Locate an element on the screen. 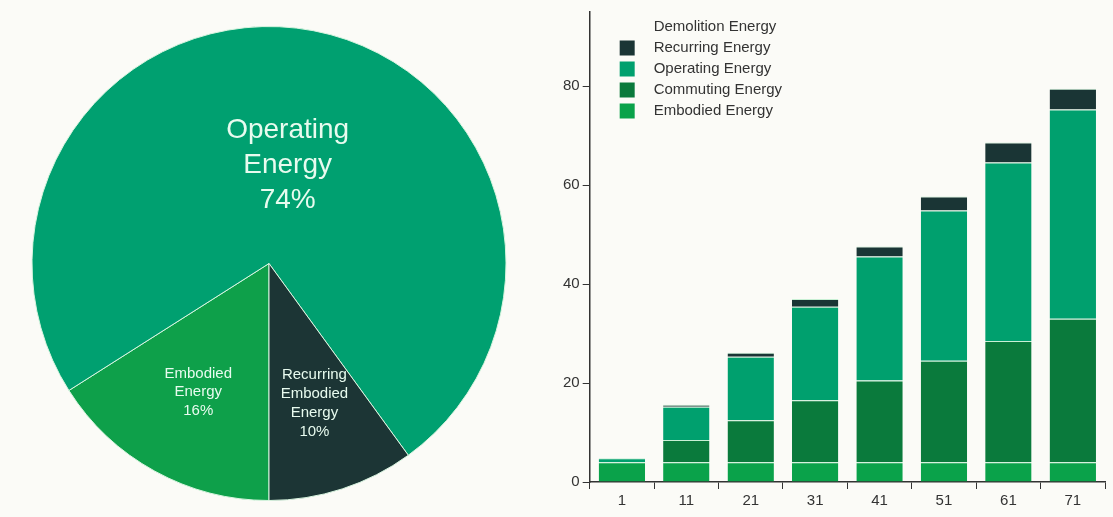  x-tick-label: 21 is located at coordinates (751, 500).